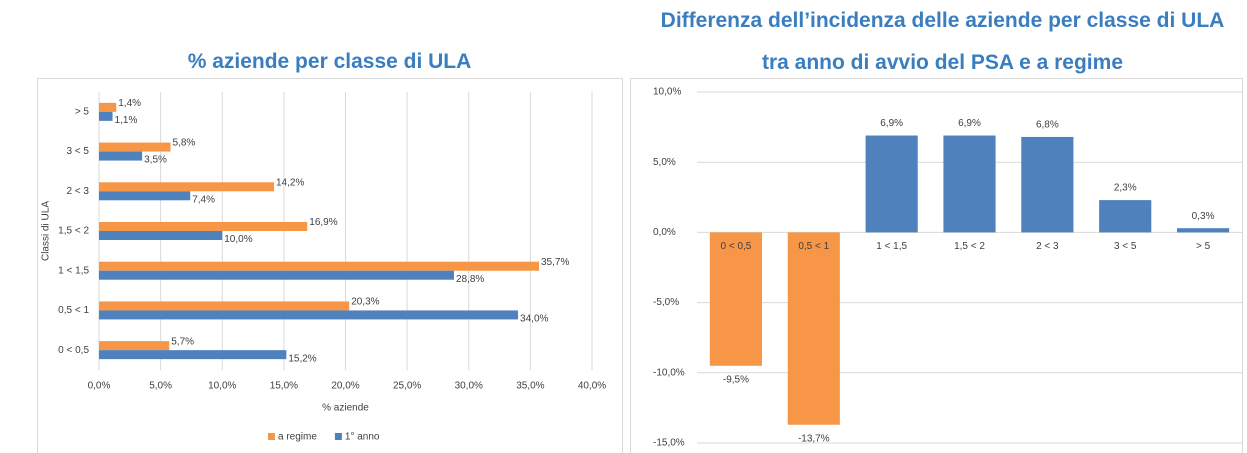 This screenshot has width=1247, height=453. Describe the element at coordinates (82, 111) in the screenshot. I see `y-tick-label: > 5` at that location.